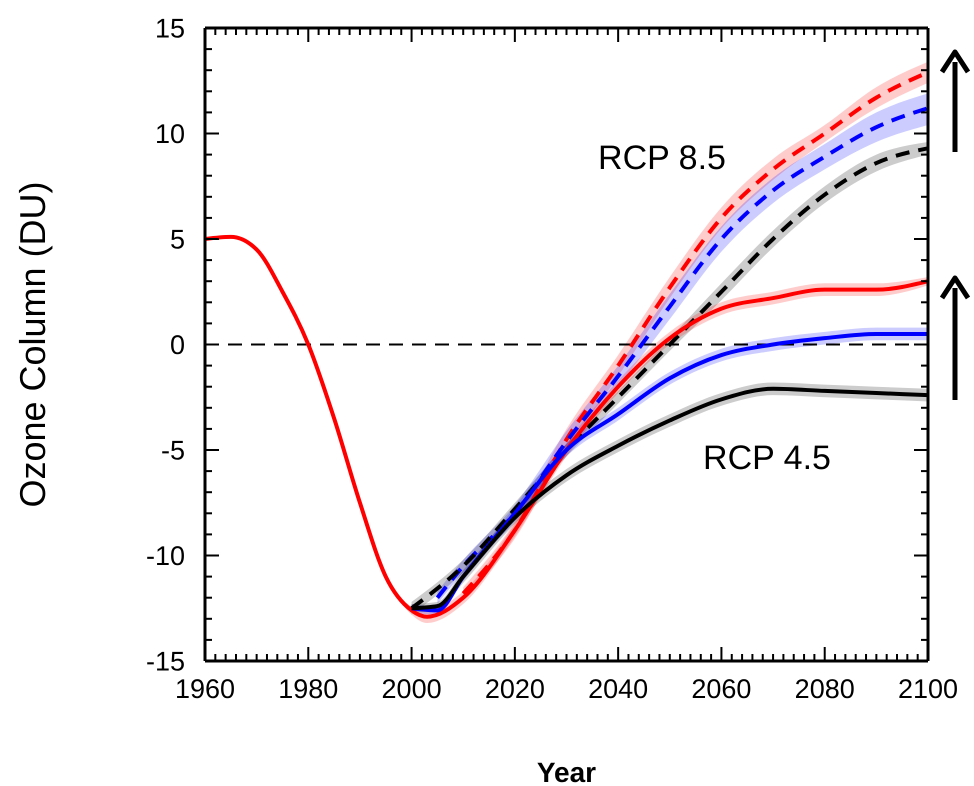 The height and width of the screenshot is (786, 974). Describe the element at coordinates (412, 689) in the screenshot. I see `x-tick-label: 2000` at that location.